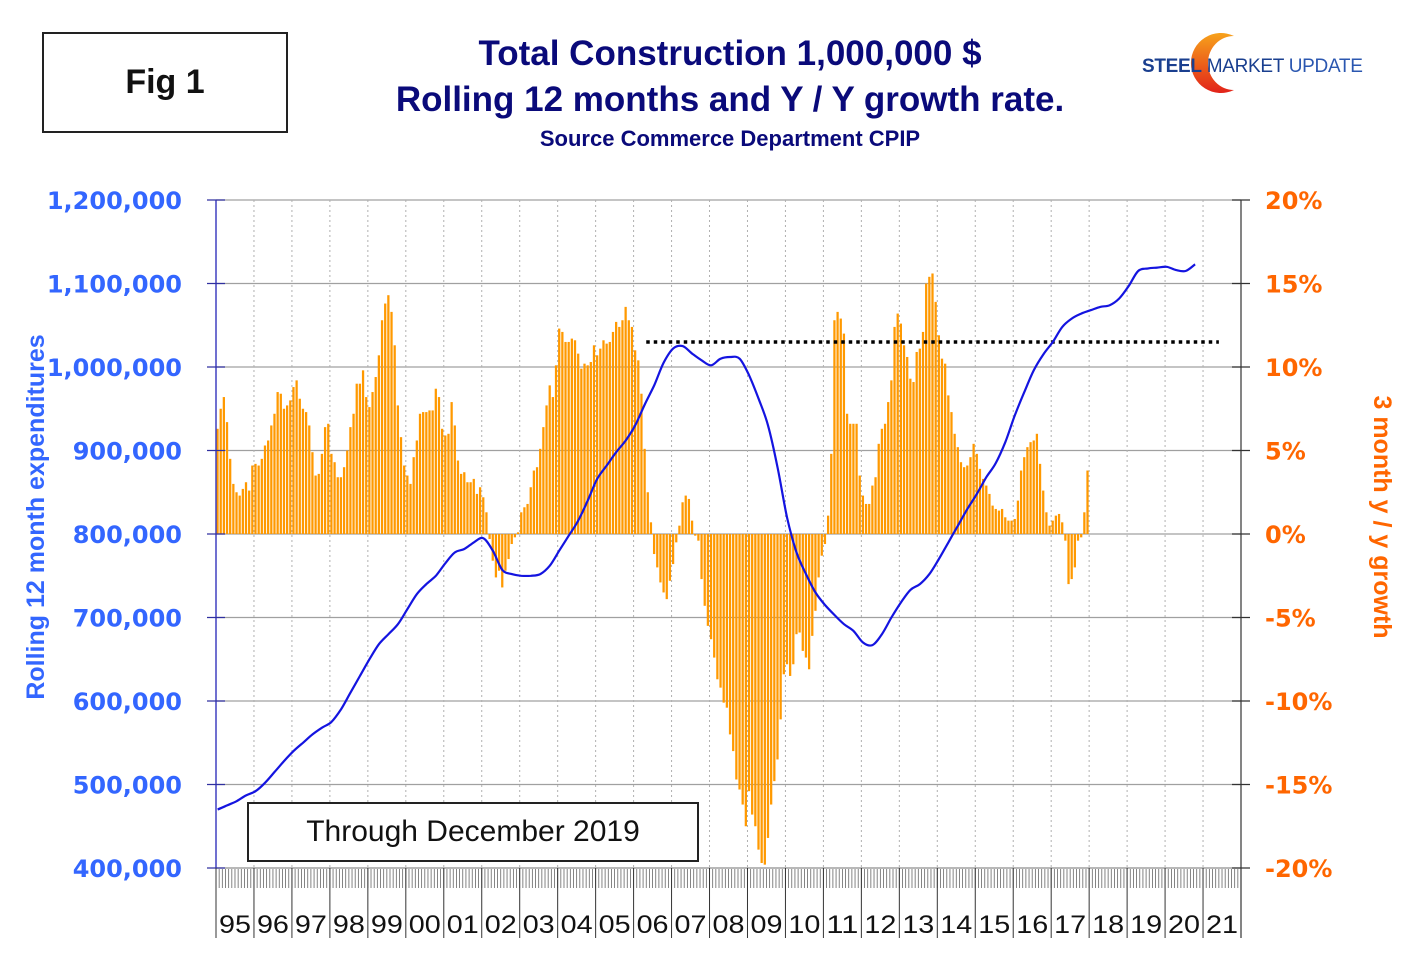  I want to click on x-tick-label: 10, so click(804, 925).